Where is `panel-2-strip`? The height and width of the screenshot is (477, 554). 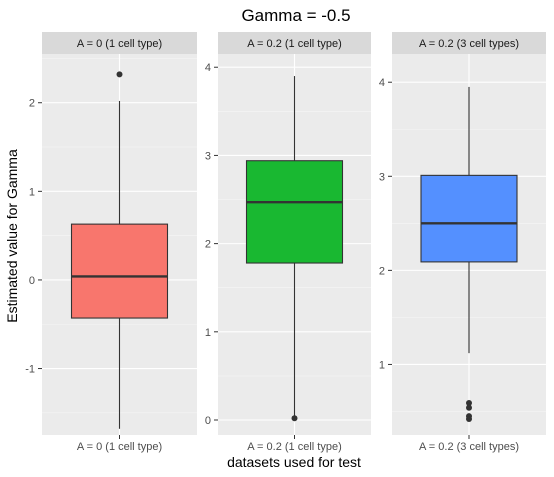
panel-2-strip is located at coordinates (294, 43).